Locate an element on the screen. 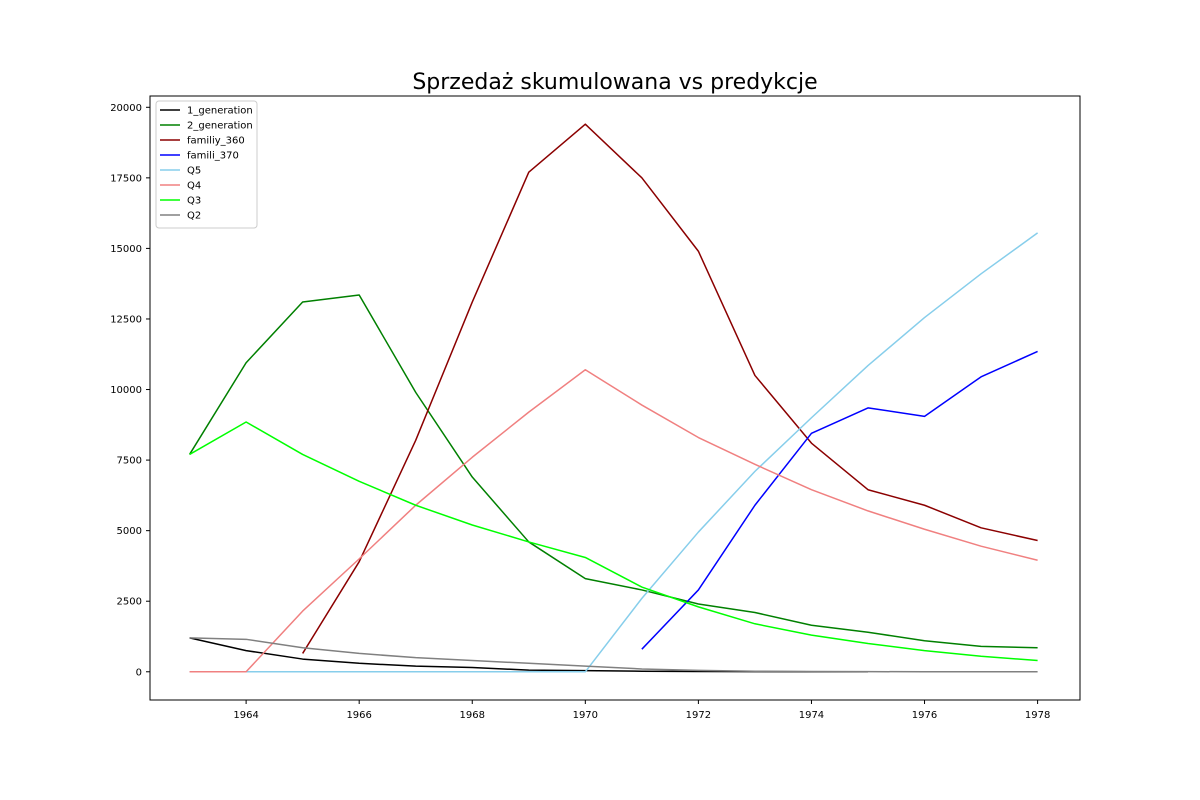 Image resolution: width=1200 pixels, height=800 pixels. legend-label: familiy_360 is located at coordinates (216, 141).